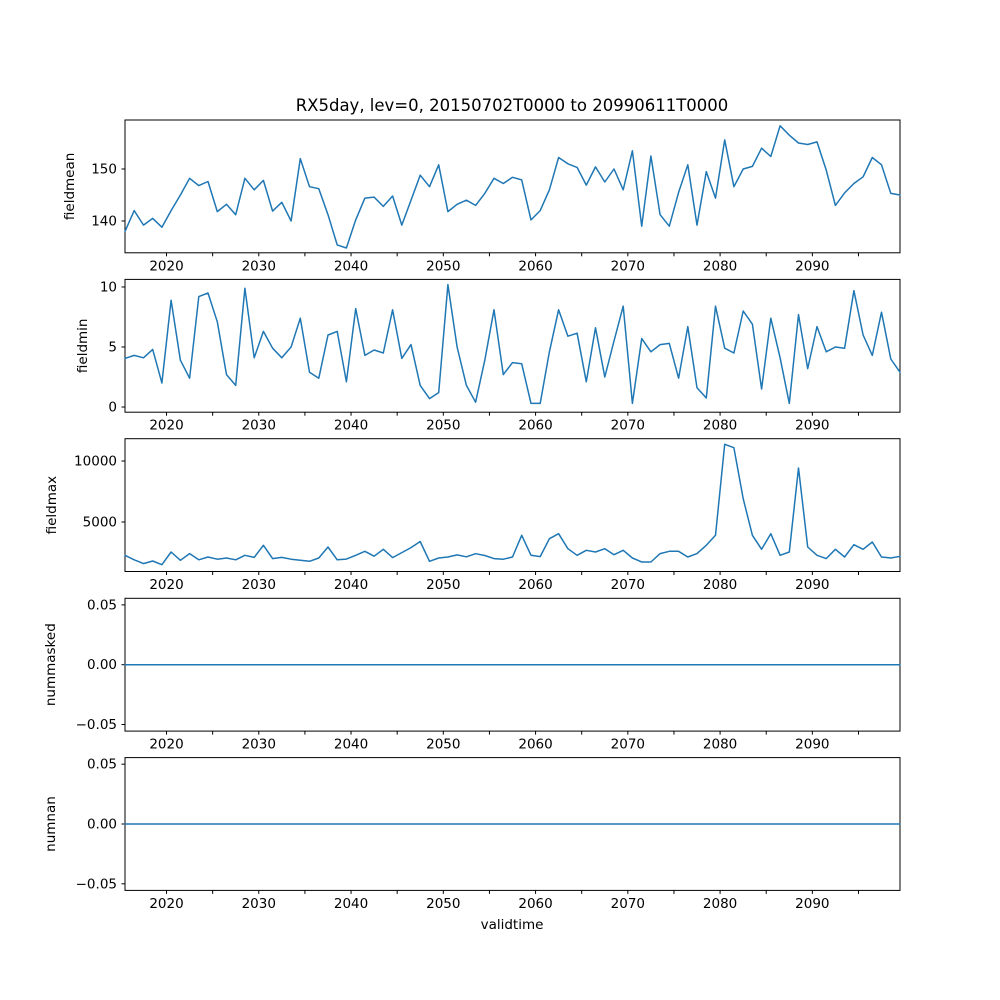  What do you see at coordinates (51, 664) in the screenshot?
I see `y-axis-label-nummasked: nummasked` at bounding box center [51, 664].